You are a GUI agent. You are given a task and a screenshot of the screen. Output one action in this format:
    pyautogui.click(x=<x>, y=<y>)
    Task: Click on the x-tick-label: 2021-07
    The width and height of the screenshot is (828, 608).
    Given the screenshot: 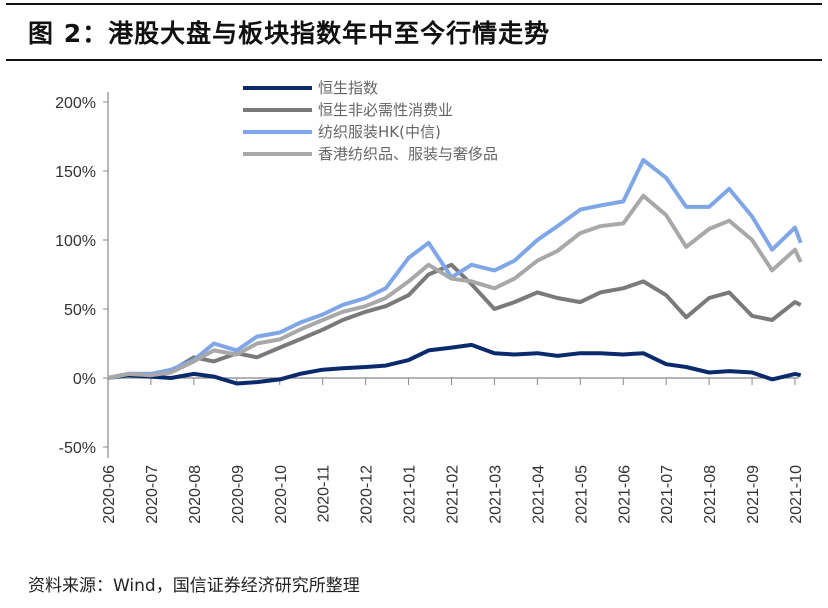 What is the action you would take?
    pyautogui.click(x=667, y=494)
    